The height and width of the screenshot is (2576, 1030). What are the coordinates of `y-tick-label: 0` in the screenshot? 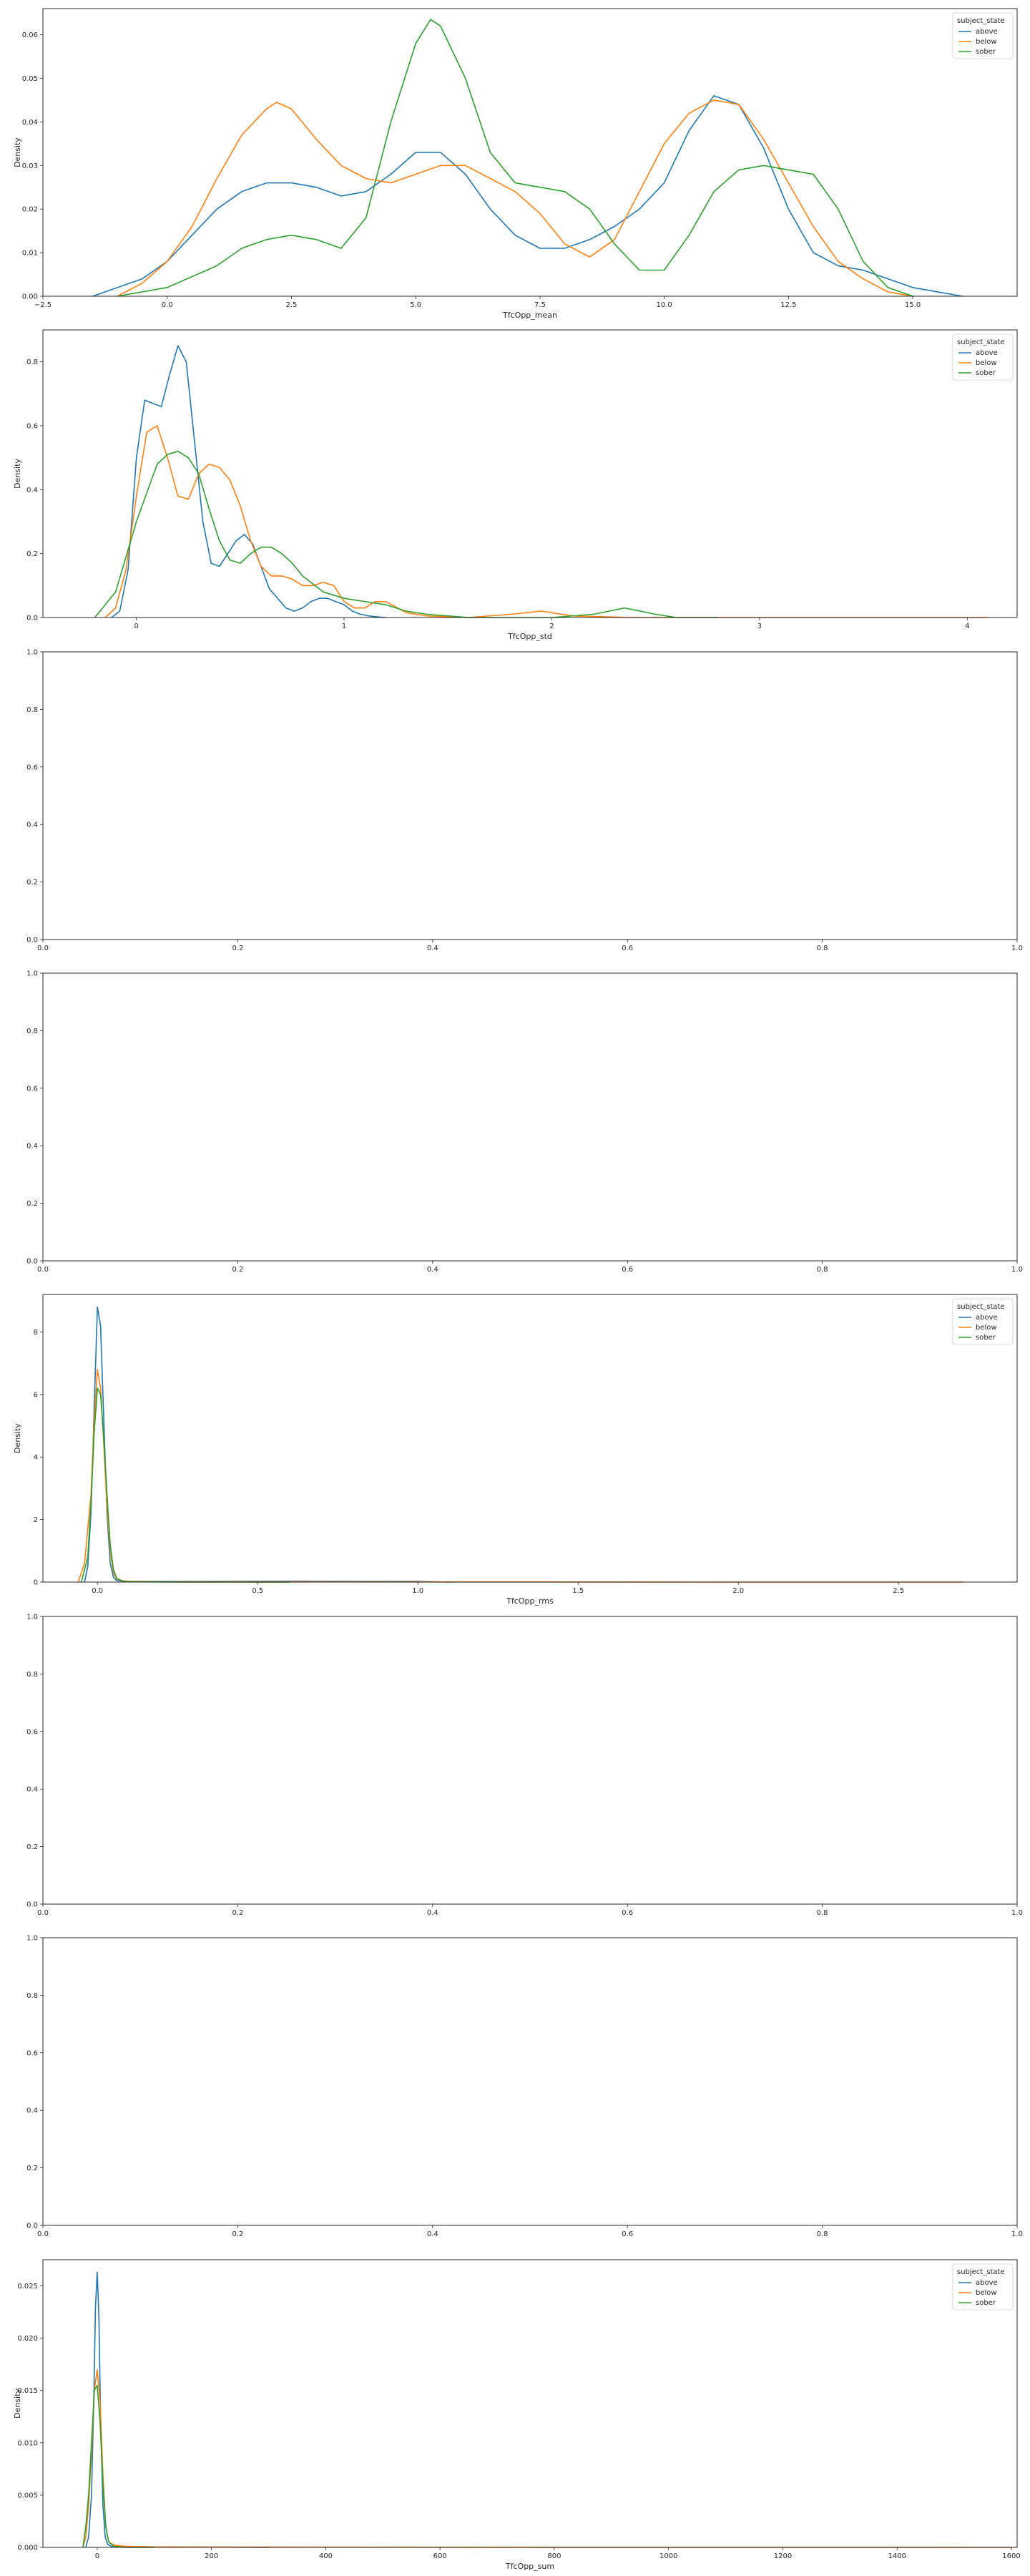 It's located at (36, 1583).